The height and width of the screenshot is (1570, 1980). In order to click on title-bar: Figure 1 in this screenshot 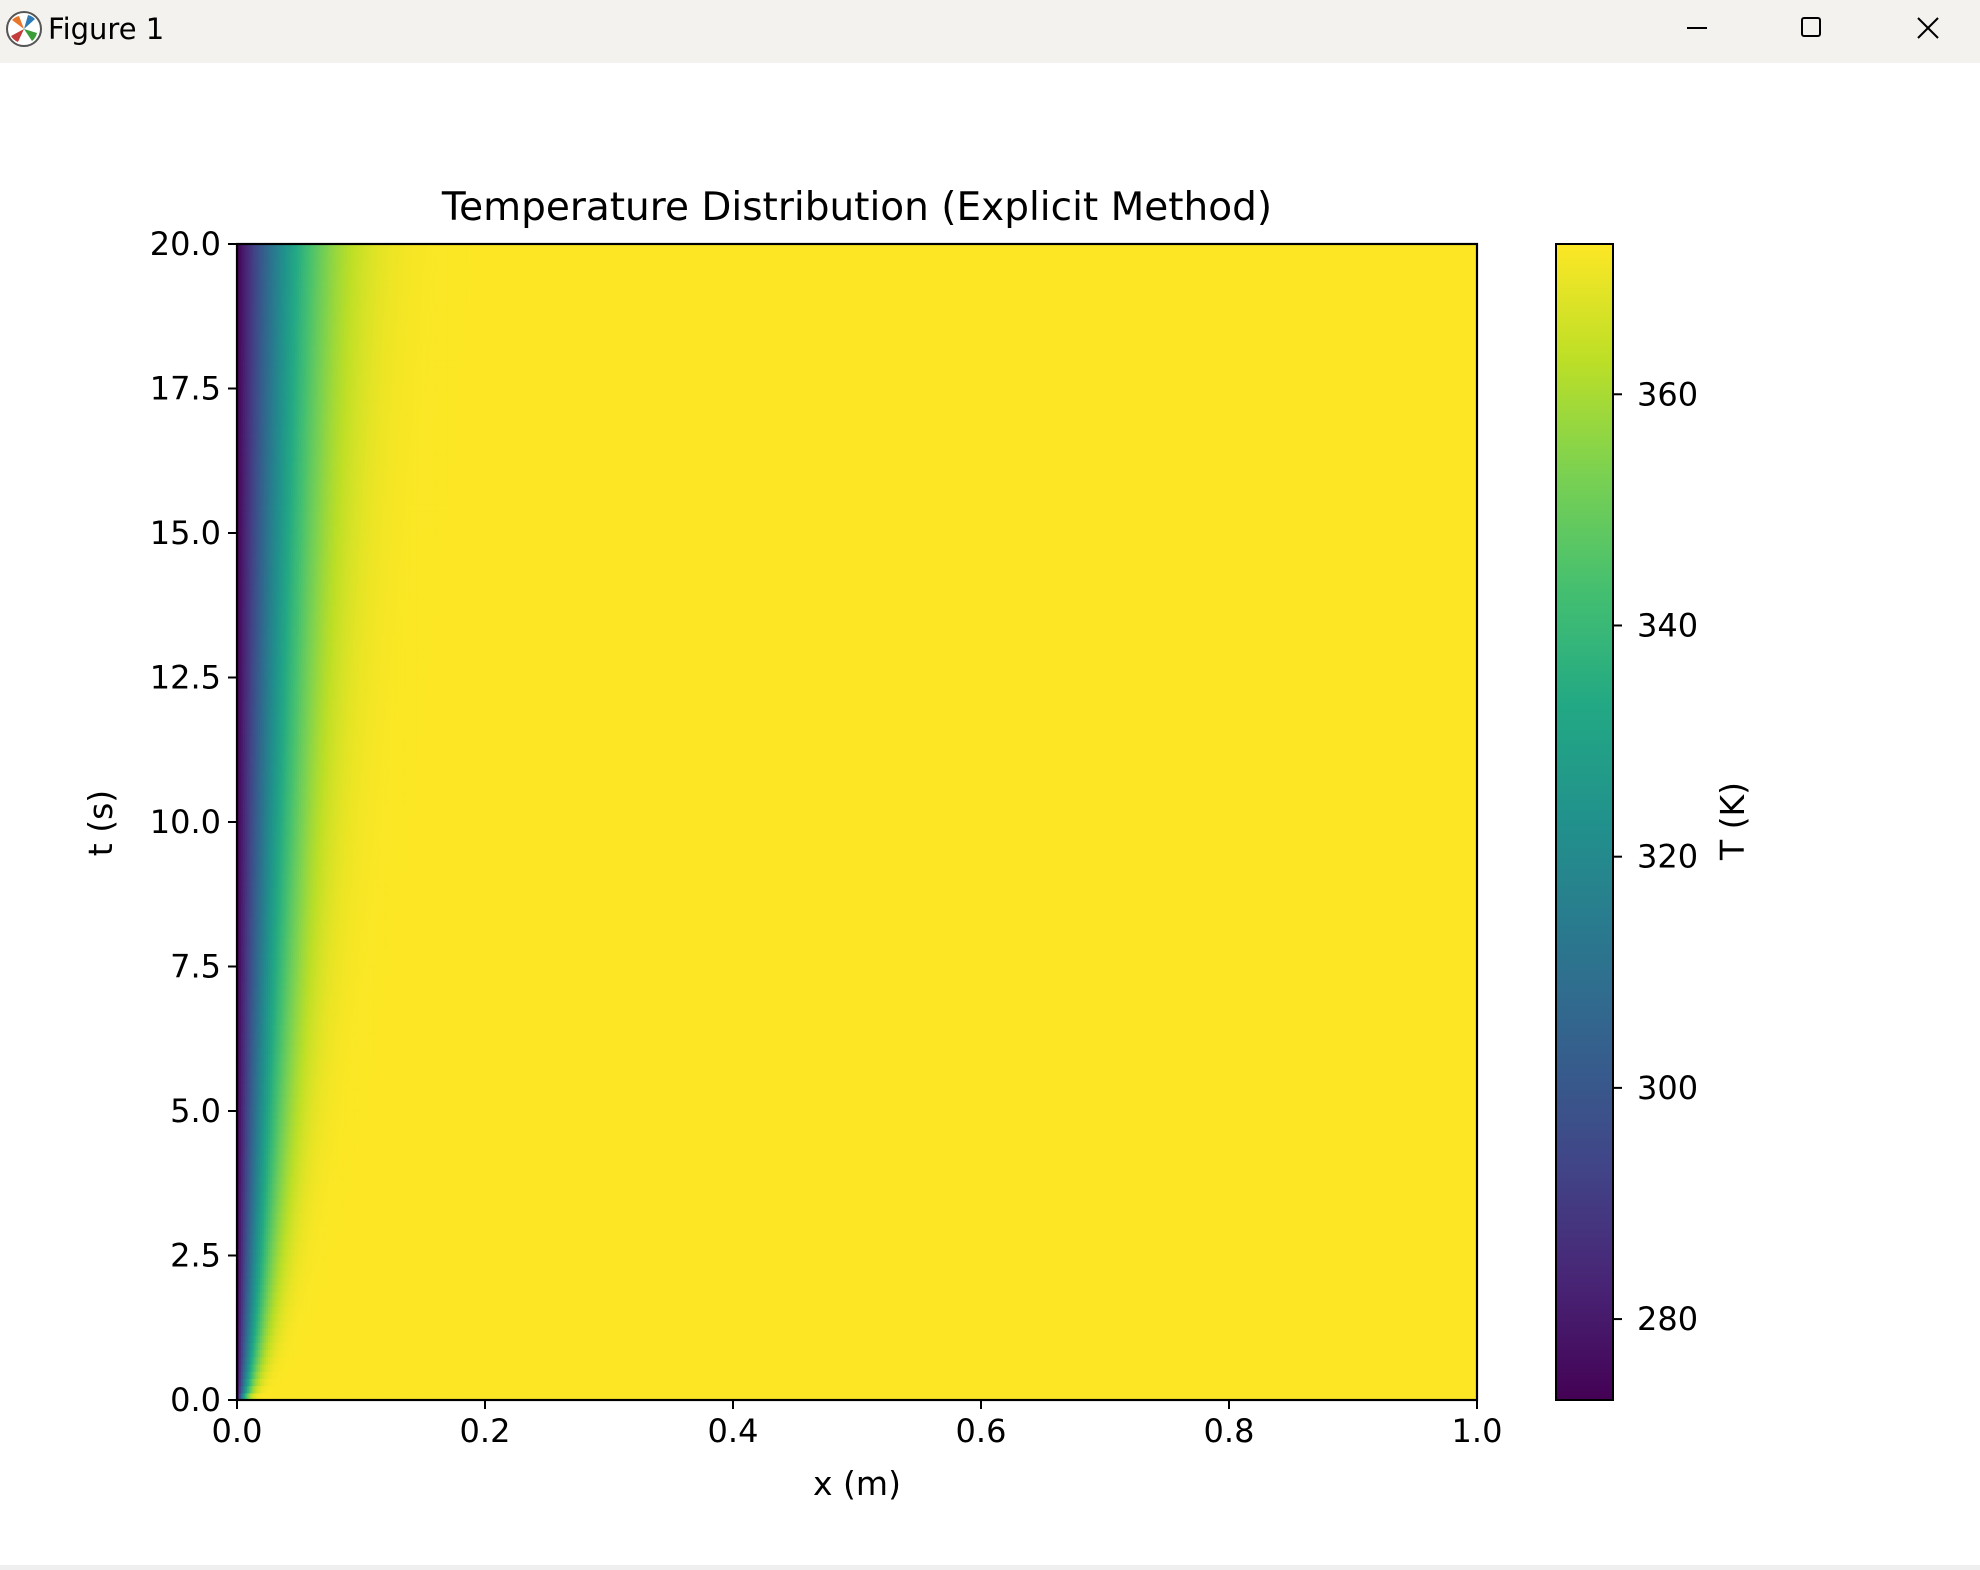, I will do `click(990, 31)`.